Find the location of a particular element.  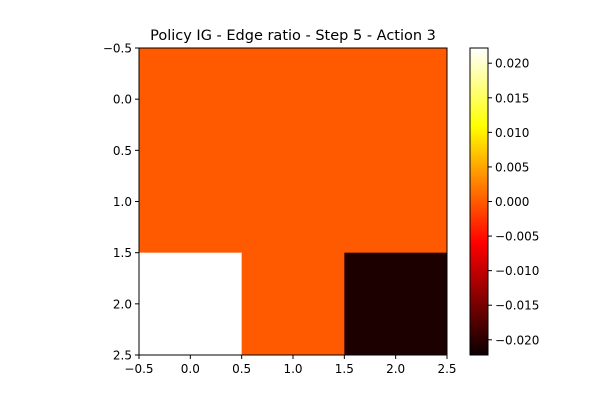

y-tick-label: 1.5 is located at coordinates (122, 253).